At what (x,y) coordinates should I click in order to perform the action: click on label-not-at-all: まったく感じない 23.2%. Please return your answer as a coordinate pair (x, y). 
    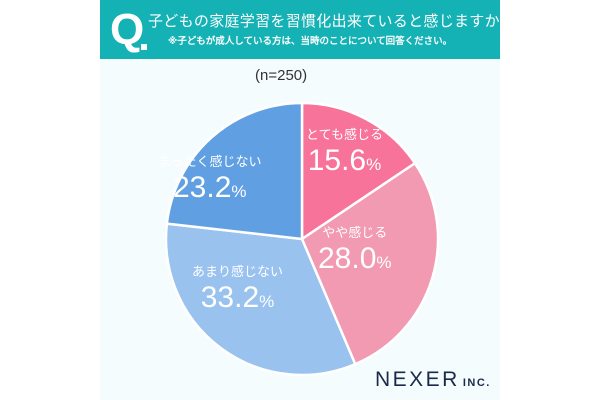
    Looking at the image, I should click on (210, 179).